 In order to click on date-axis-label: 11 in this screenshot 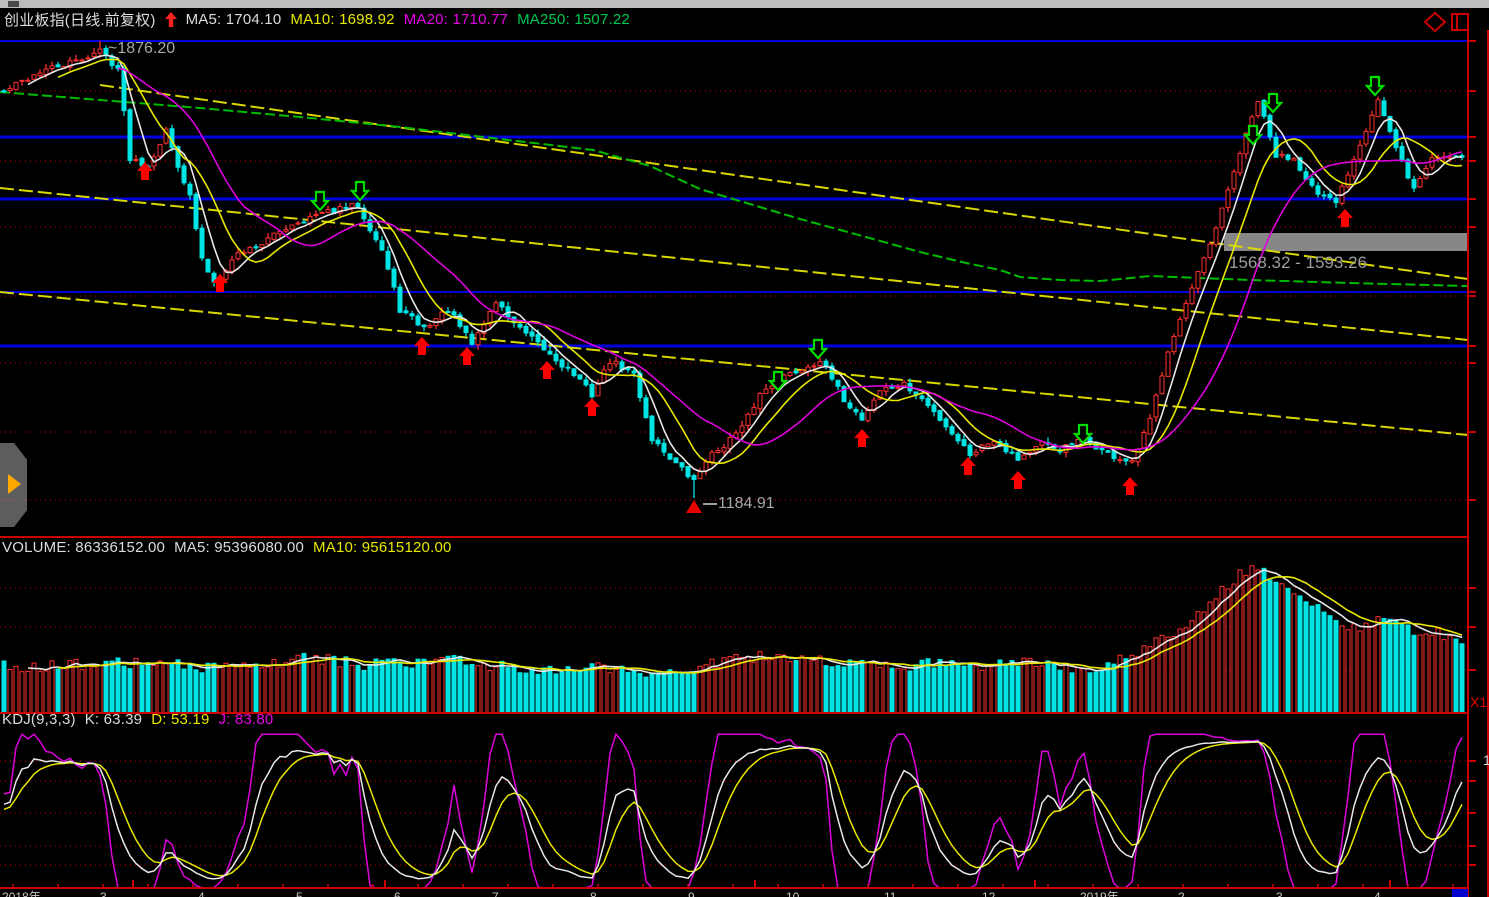, I will do `click(890, 893)`.